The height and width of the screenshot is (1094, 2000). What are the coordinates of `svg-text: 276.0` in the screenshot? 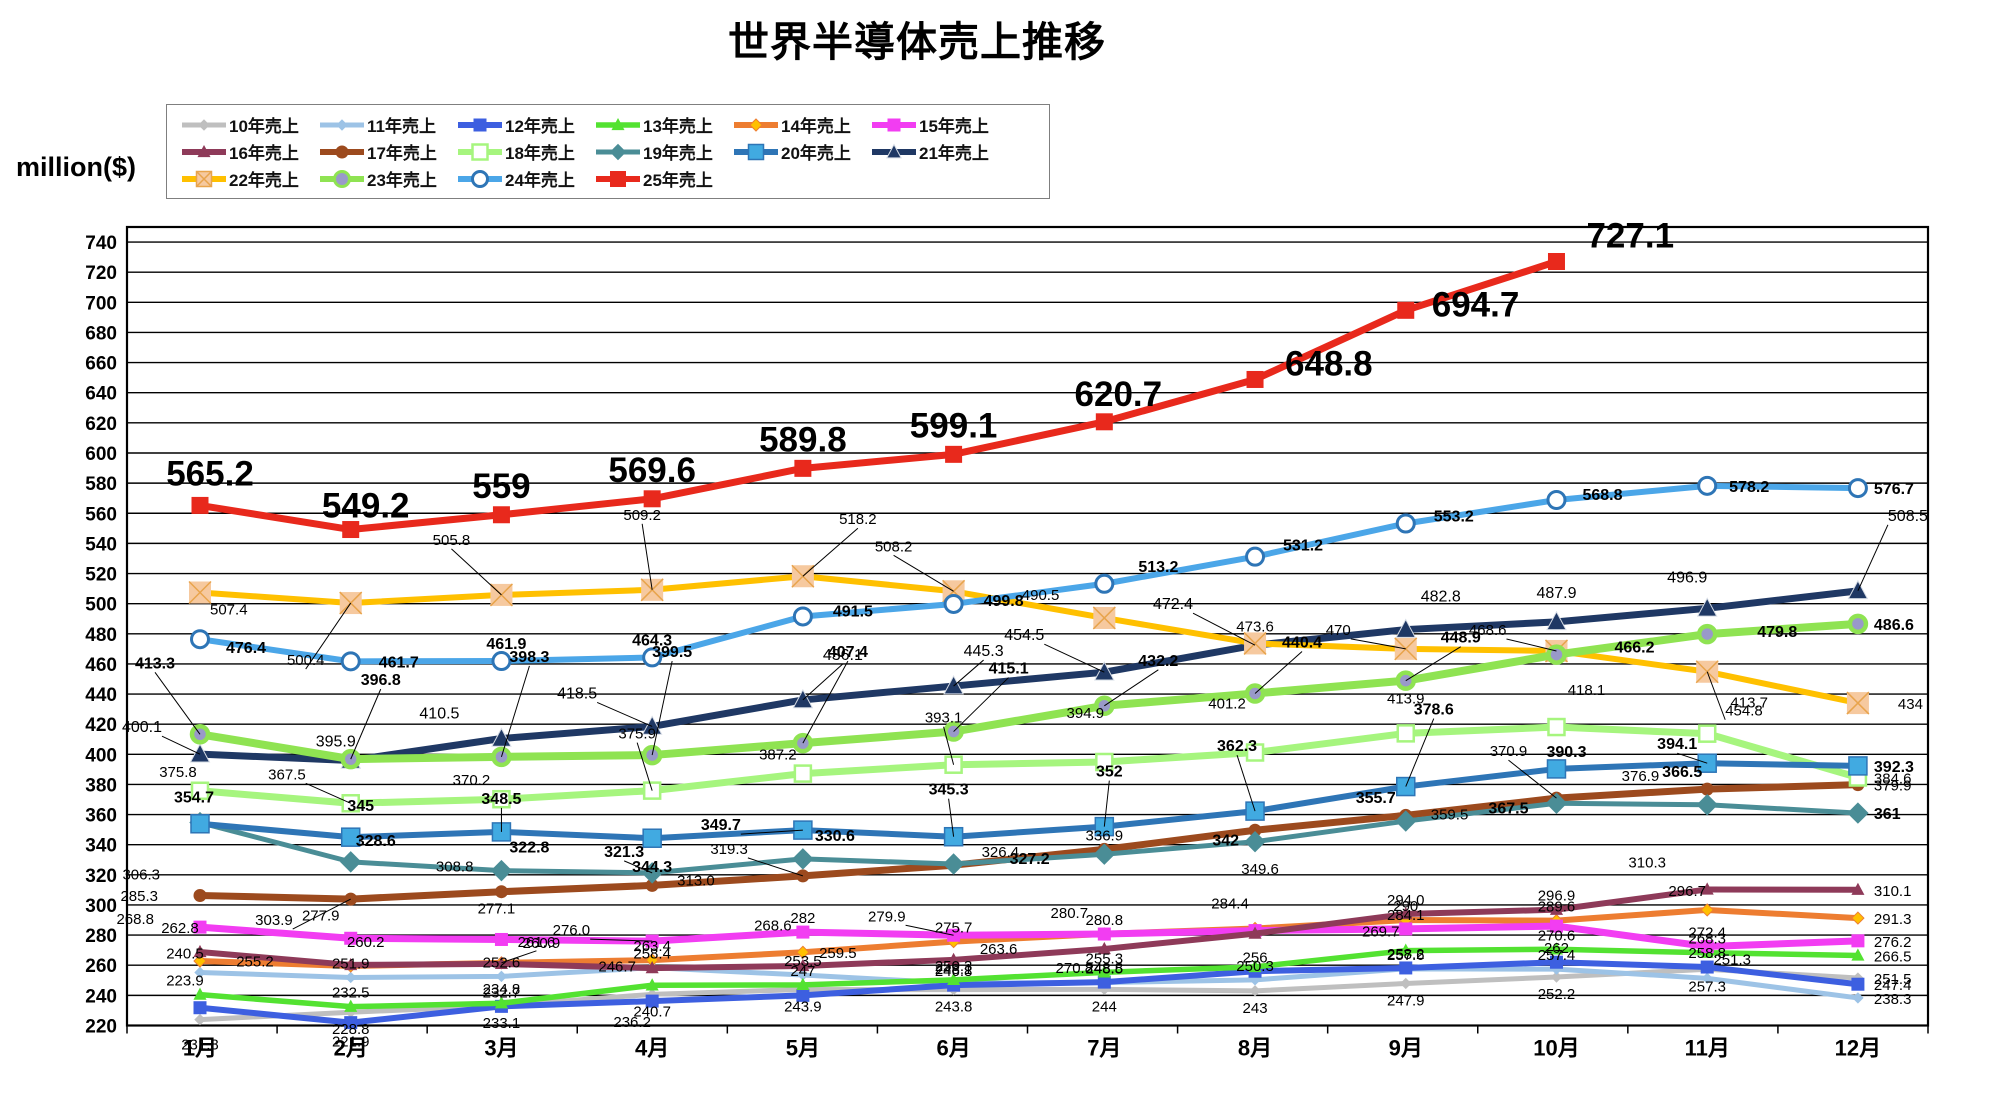 It's located at (572, 930).